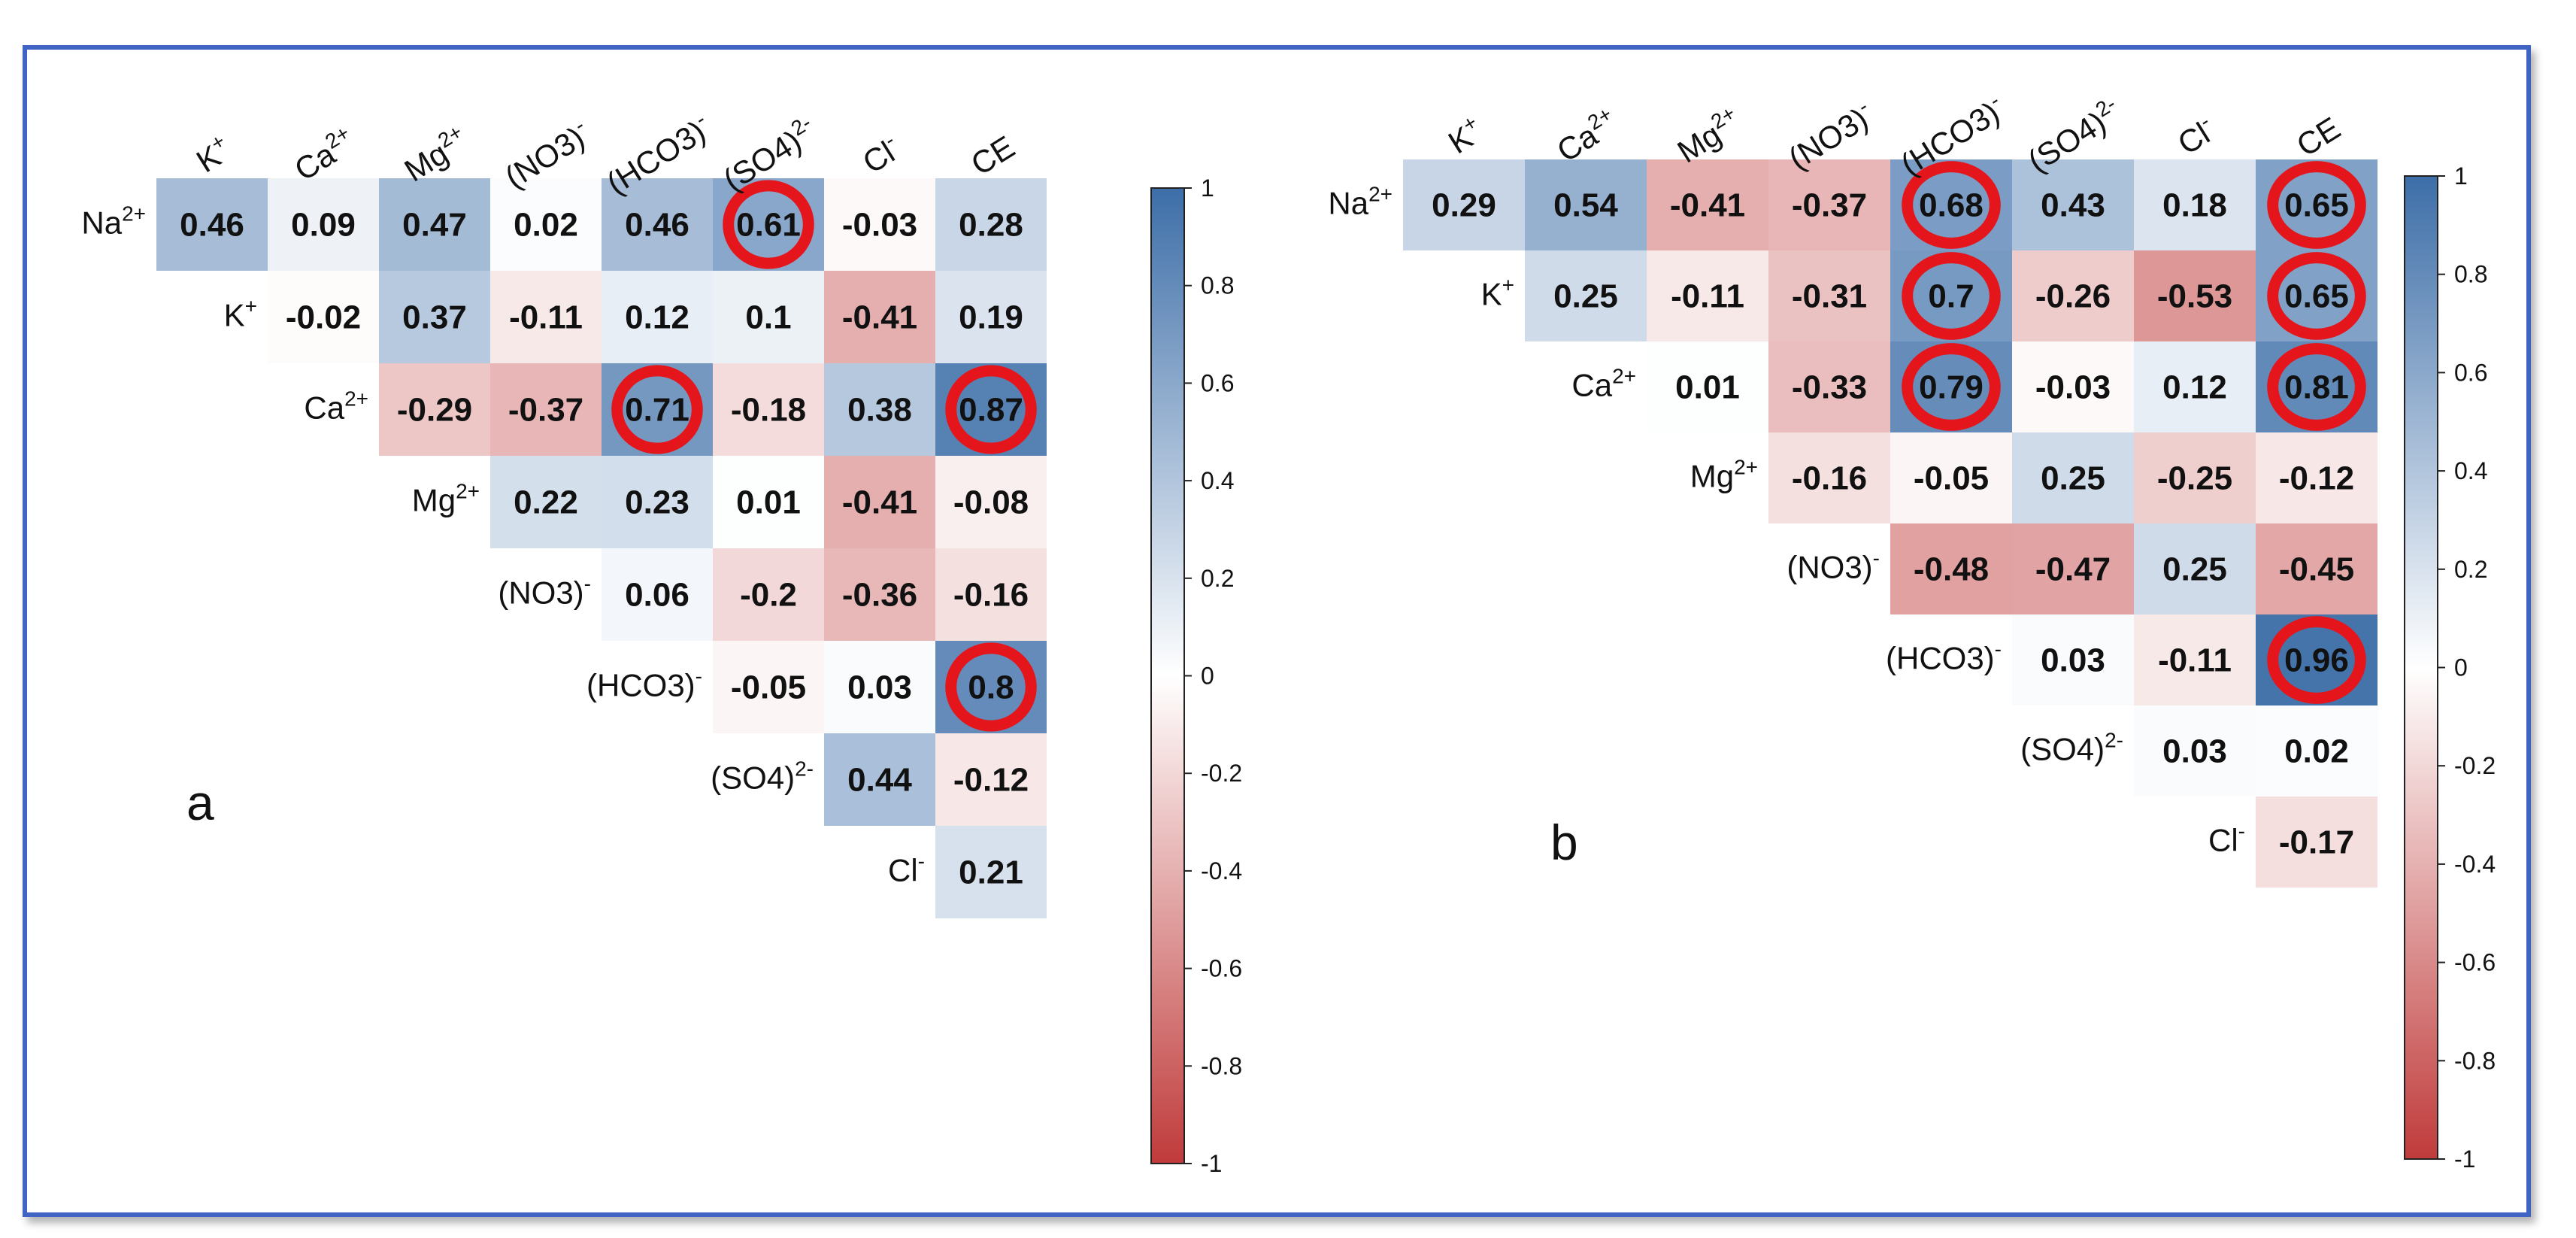  What do you see at coordinates (2194, 205) in the screenshot?
I see `cell-value-b-r0-c6: 0.18` at bounding box center [2194, 205].